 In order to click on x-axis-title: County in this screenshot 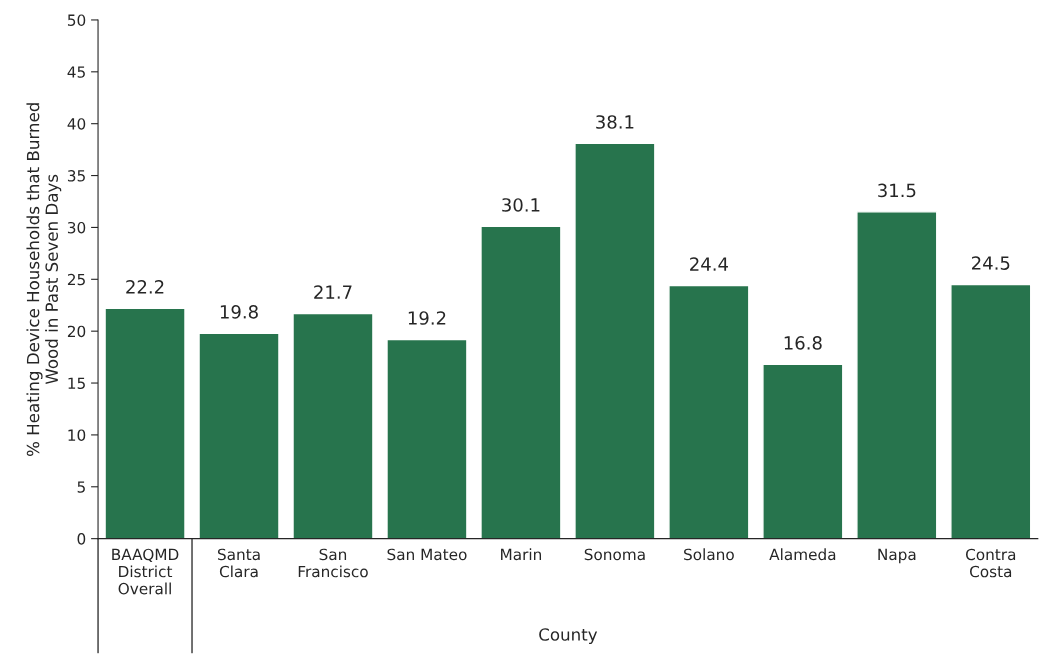, I will do `click(568, 636)`.